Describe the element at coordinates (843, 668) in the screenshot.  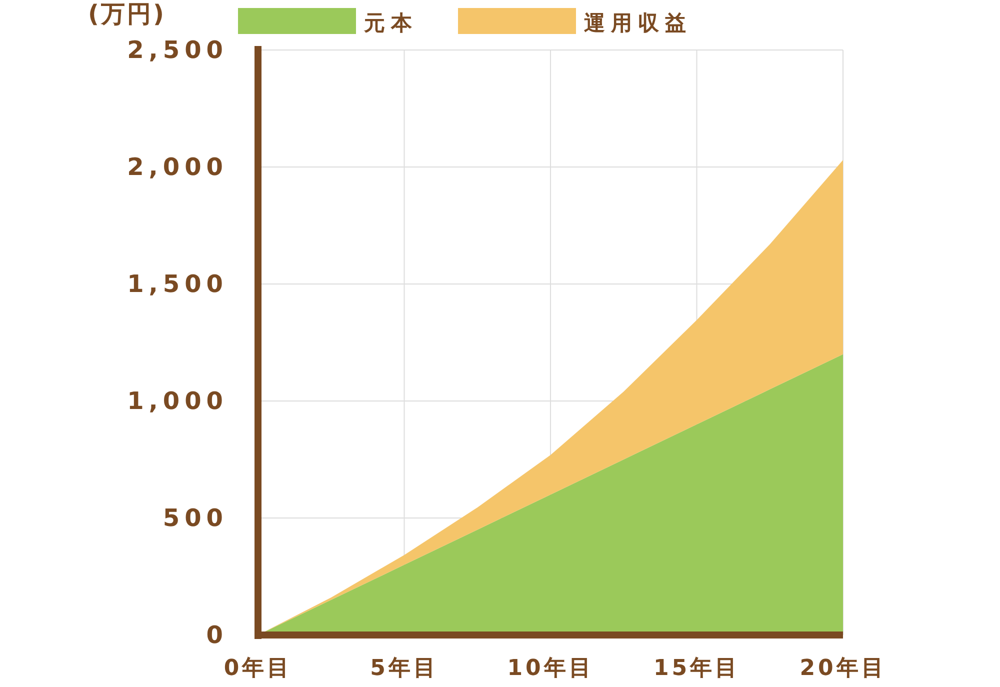
I see `x-tick-label: 20年目` at that location.